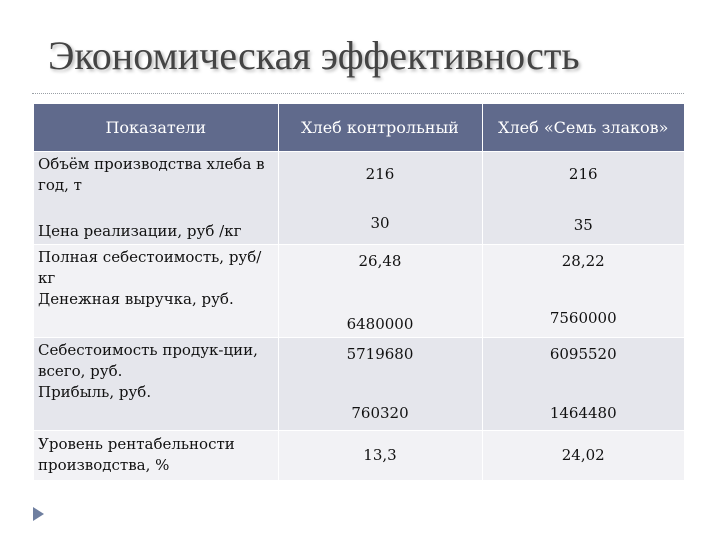 This screenshot has height=540, width=720. Describe the element at coordinates (583, 174) in the screenshot. I see `seven-value: 216` at that location.